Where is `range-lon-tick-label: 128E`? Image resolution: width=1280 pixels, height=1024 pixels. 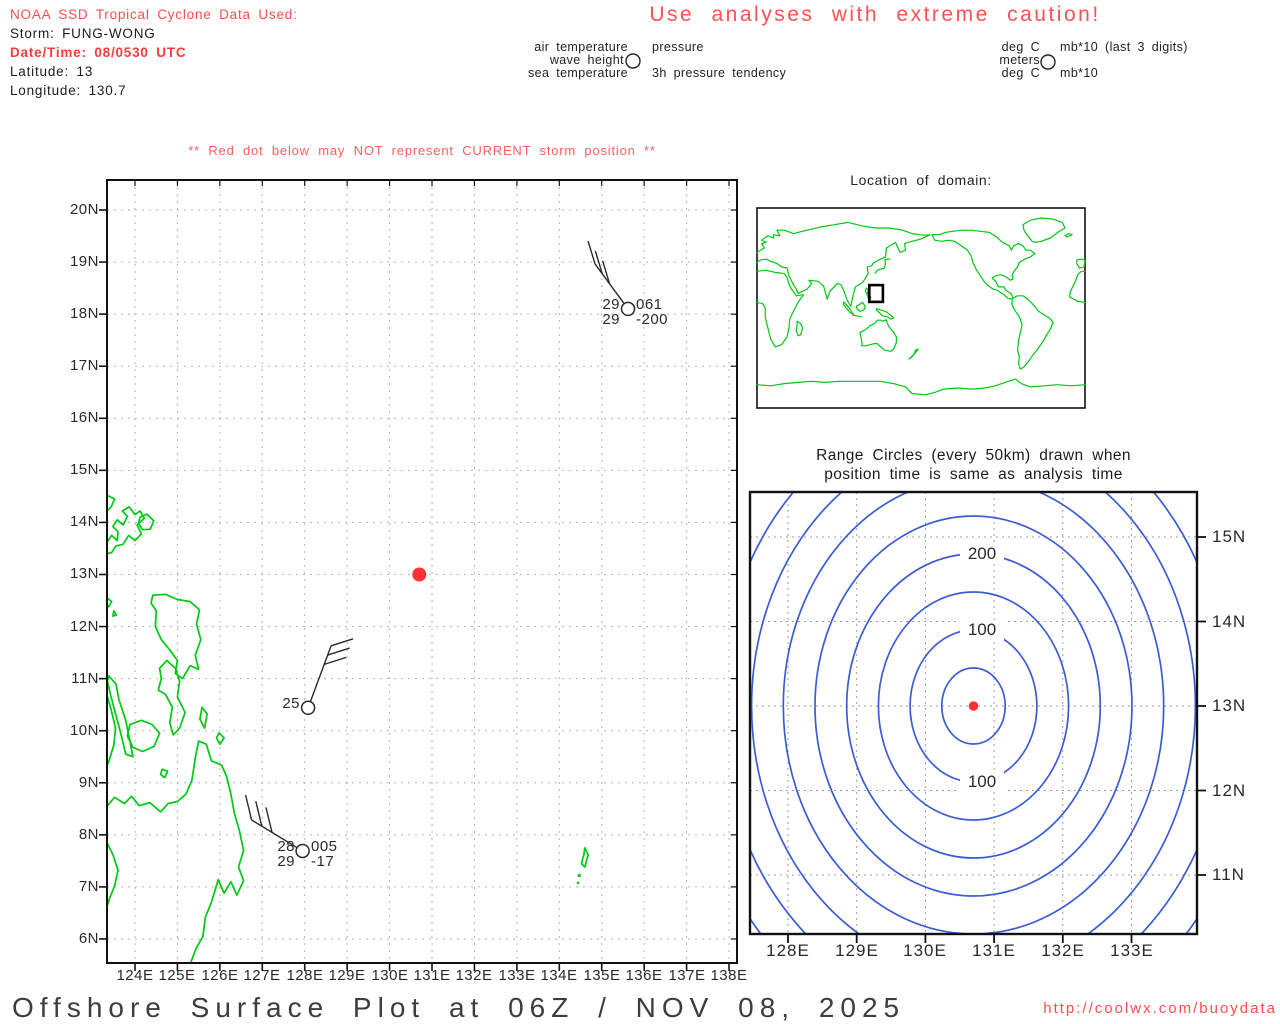 range-lon-tick-label: 128E is located at coordinates (788, 950).